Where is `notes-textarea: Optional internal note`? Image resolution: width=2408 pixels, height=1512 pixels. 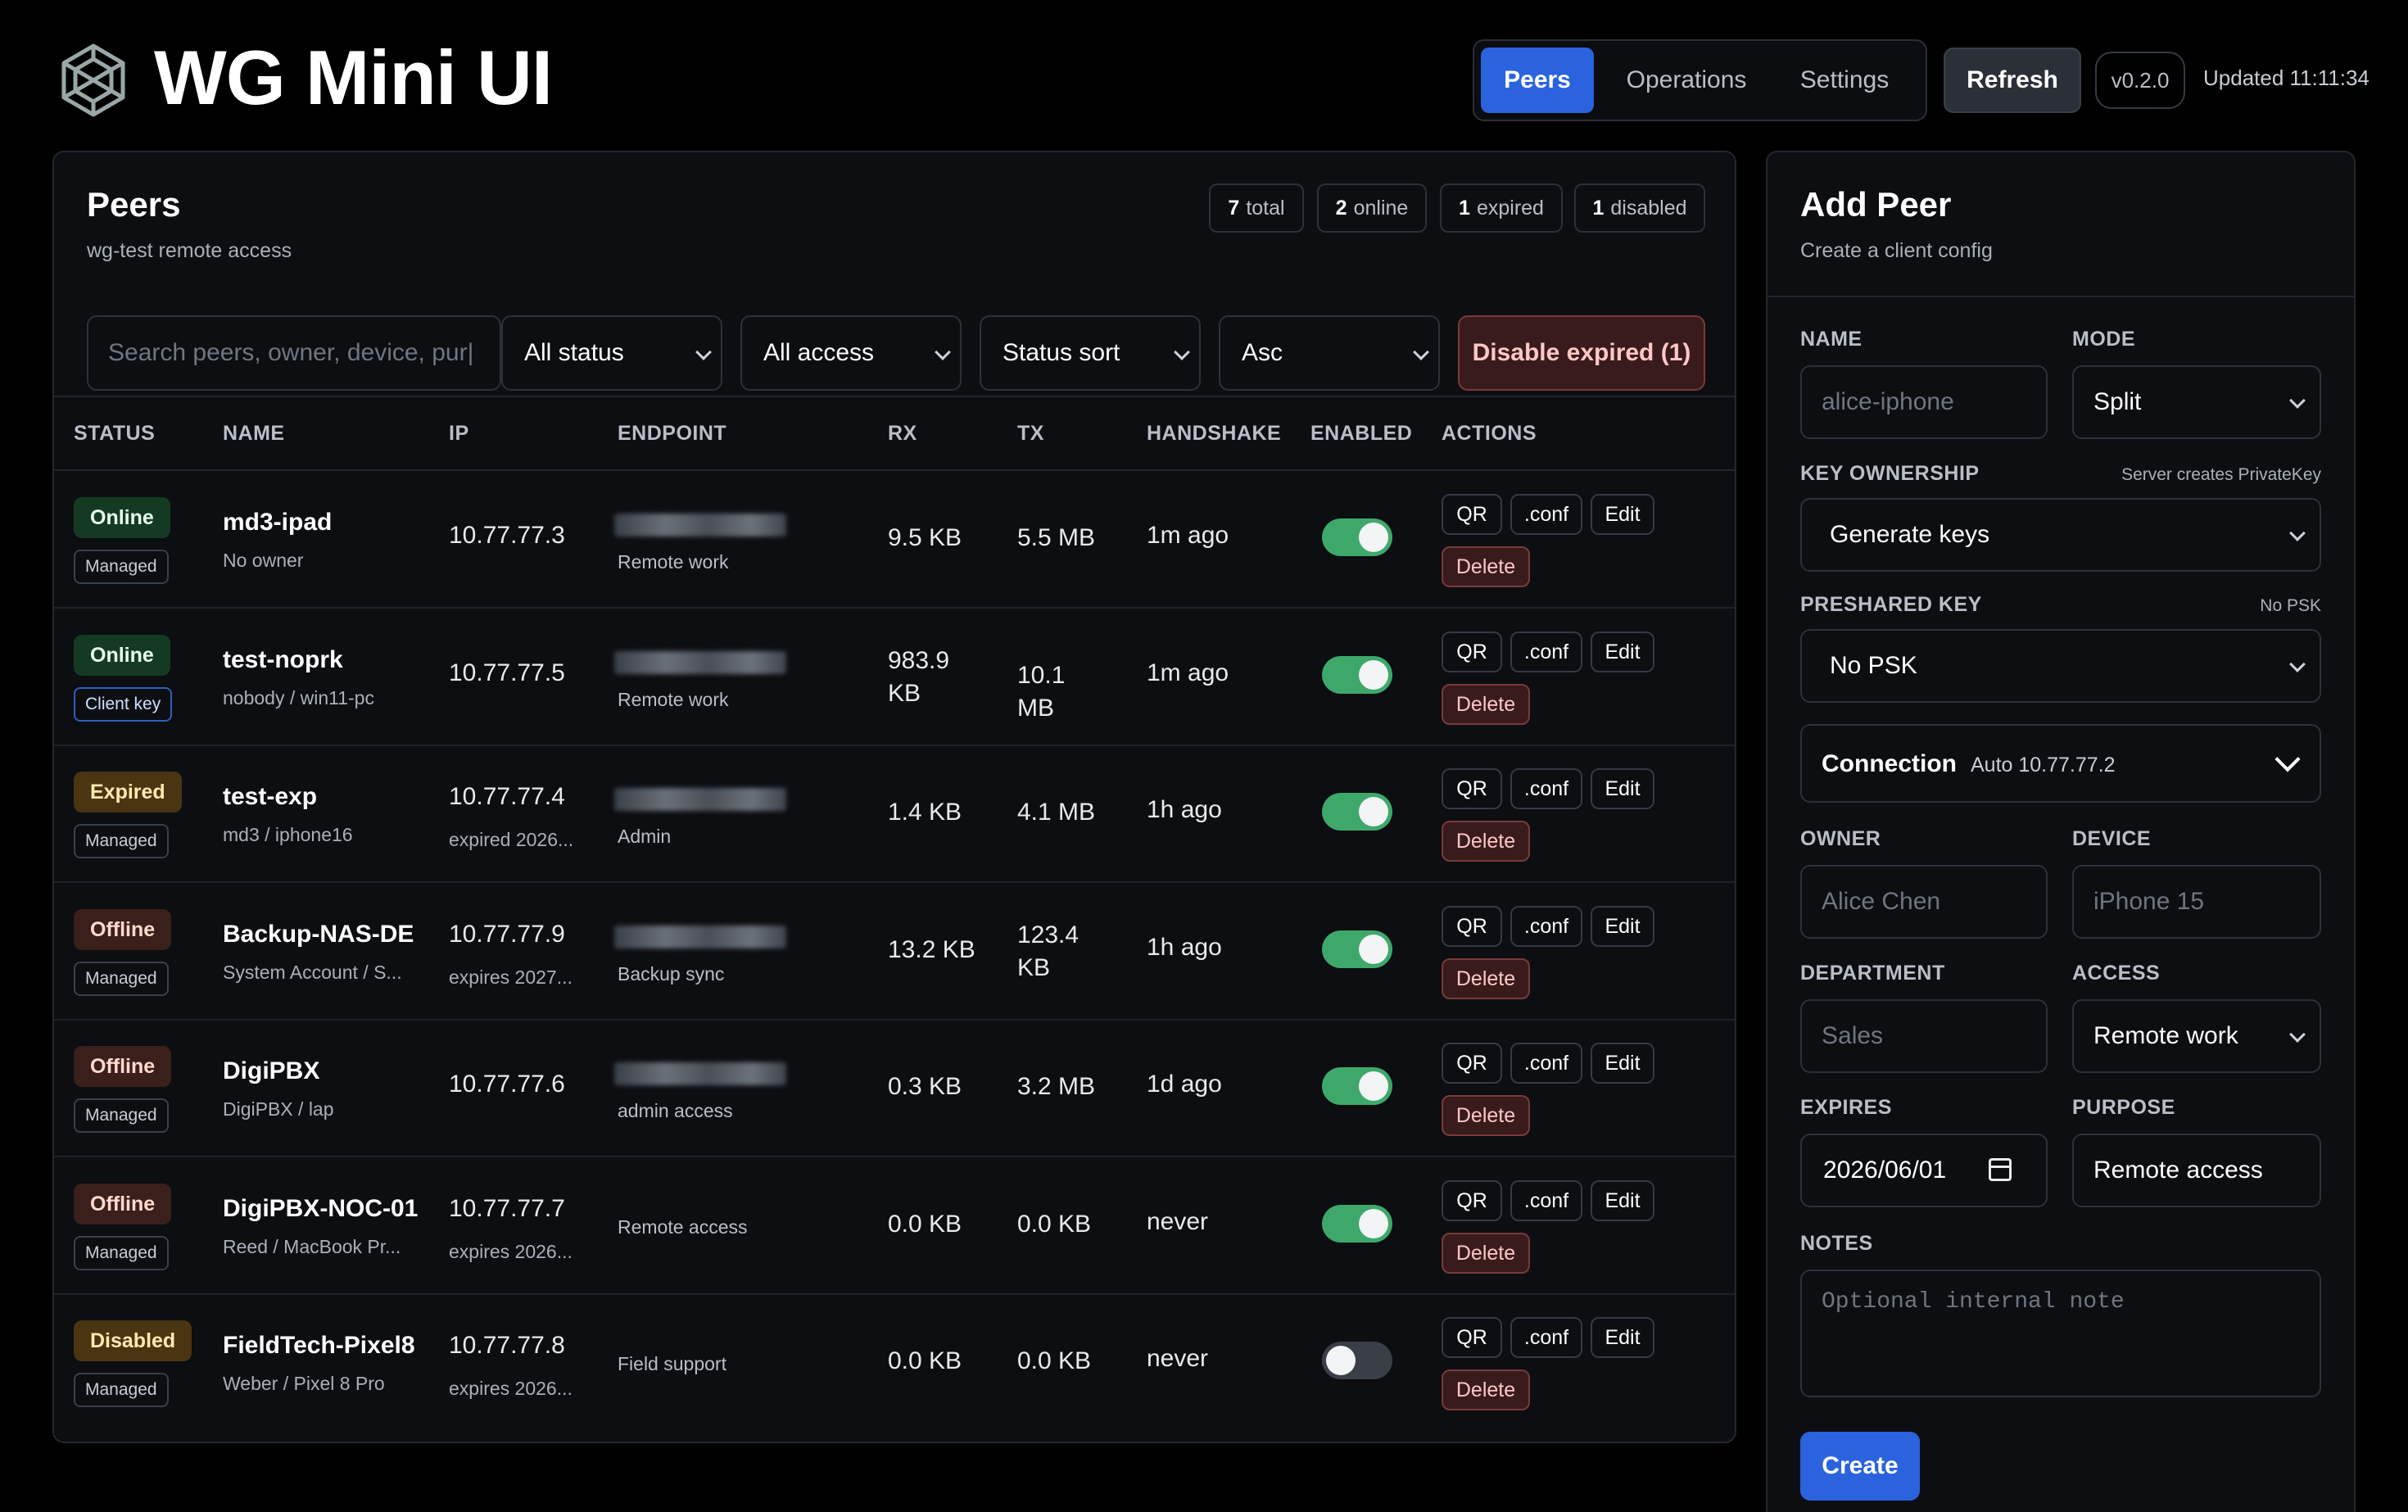
notes-textarea: Optional internal note is located at coordinates (2060, 1334).